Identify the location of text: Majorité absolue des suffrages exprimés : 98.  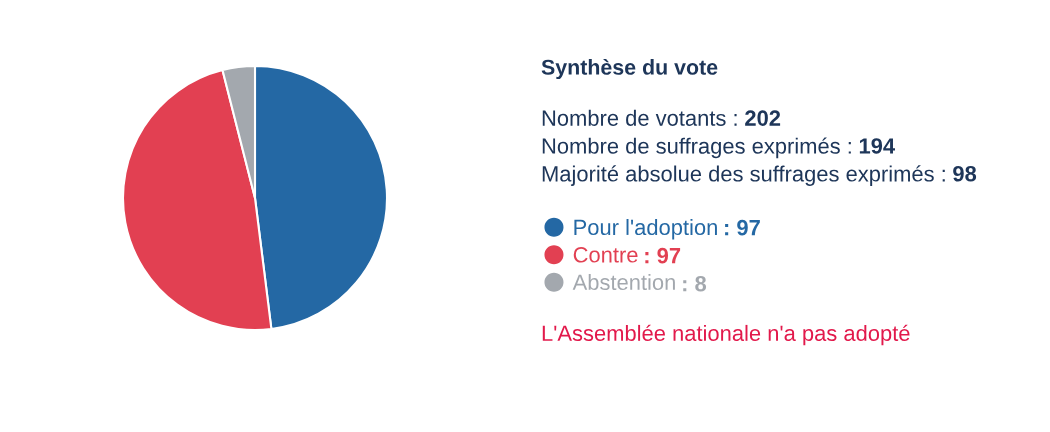
(759, 175).